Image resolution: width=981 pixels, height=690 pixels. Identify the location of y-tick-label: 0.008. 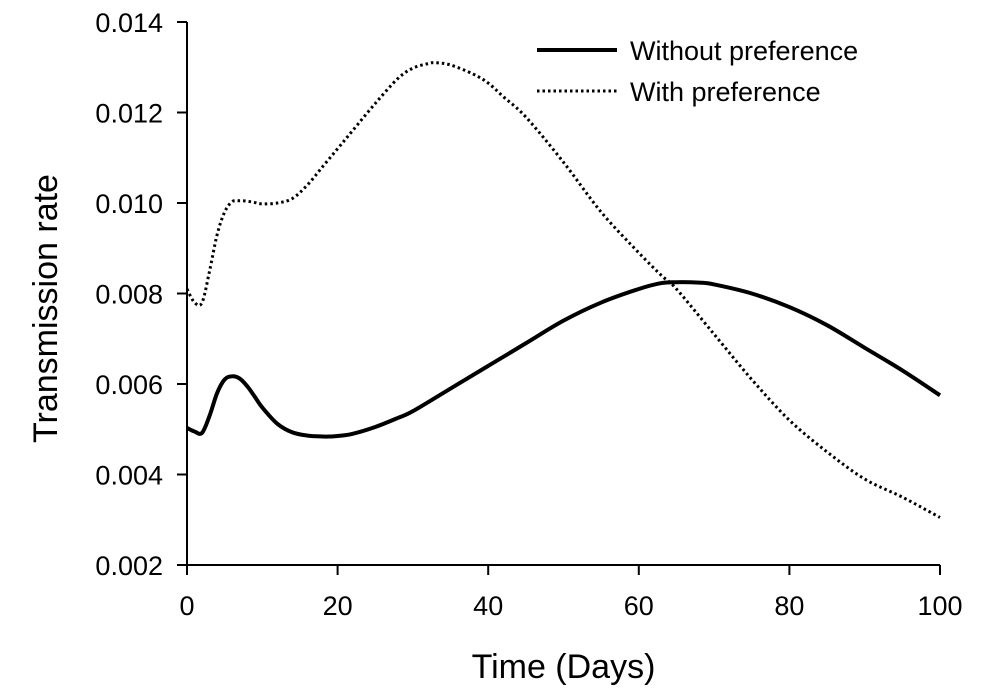
(129, 295).